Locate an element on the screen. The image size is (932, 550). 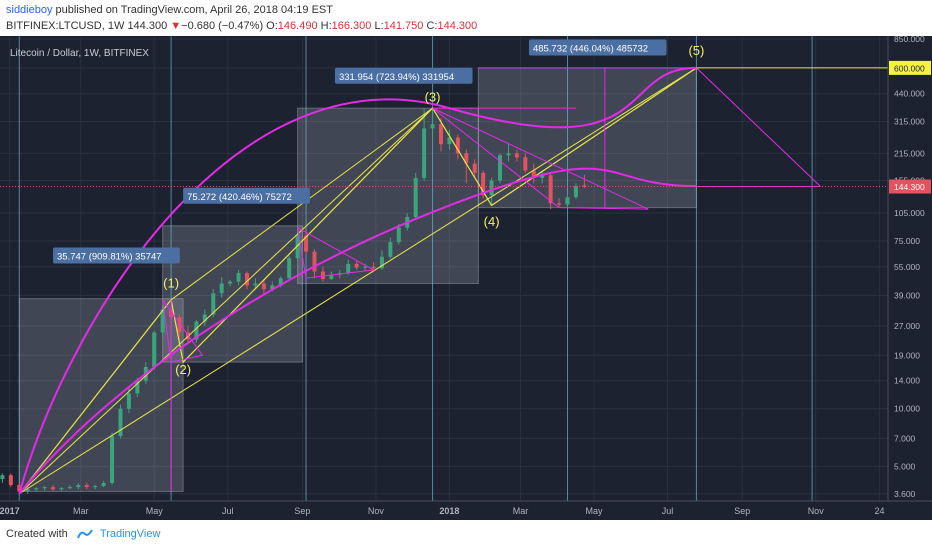
measure-label-text: 35.747 (909.81%) 35747 is located at coordinates (109, 257).